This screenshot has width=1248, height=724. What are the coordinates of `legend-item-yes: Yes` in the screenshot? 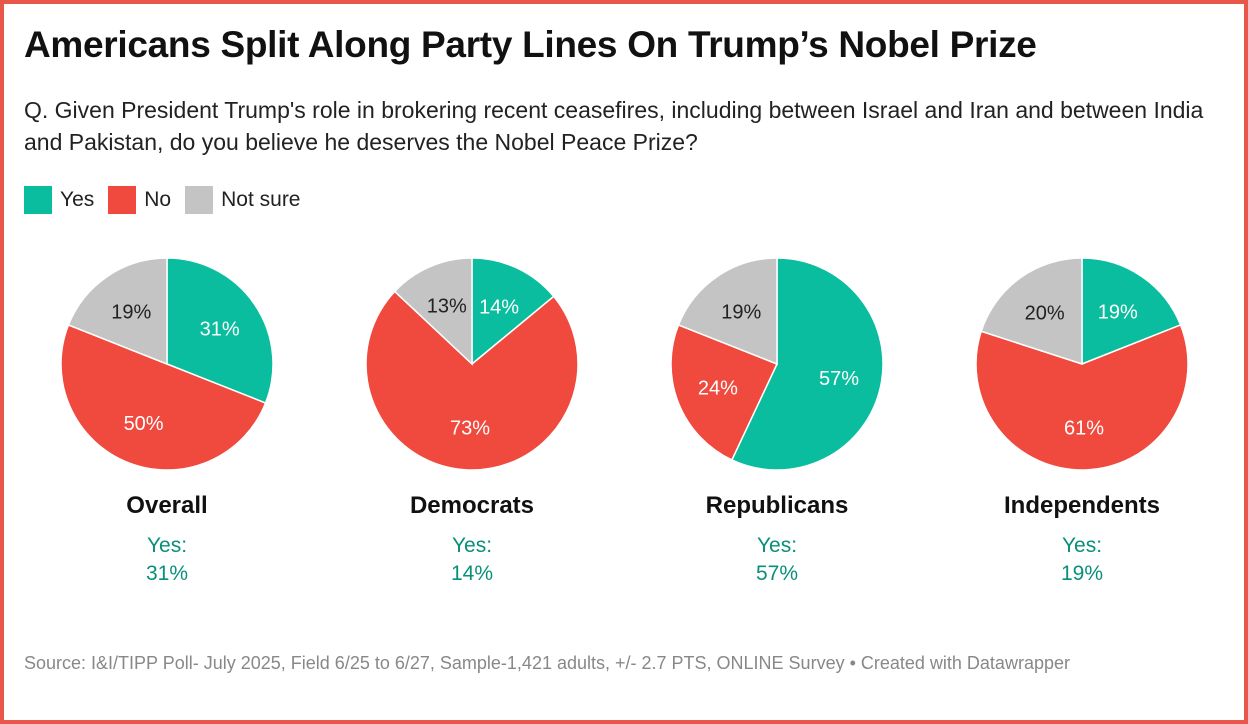 It's located at (59, 200).